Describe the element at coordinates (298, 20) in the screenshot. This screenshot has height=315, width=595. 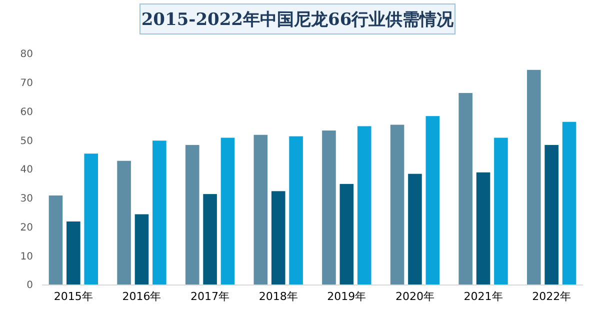
I see `chart-title: 2015-2022年中国尼龙66行业供需情况` at that location.